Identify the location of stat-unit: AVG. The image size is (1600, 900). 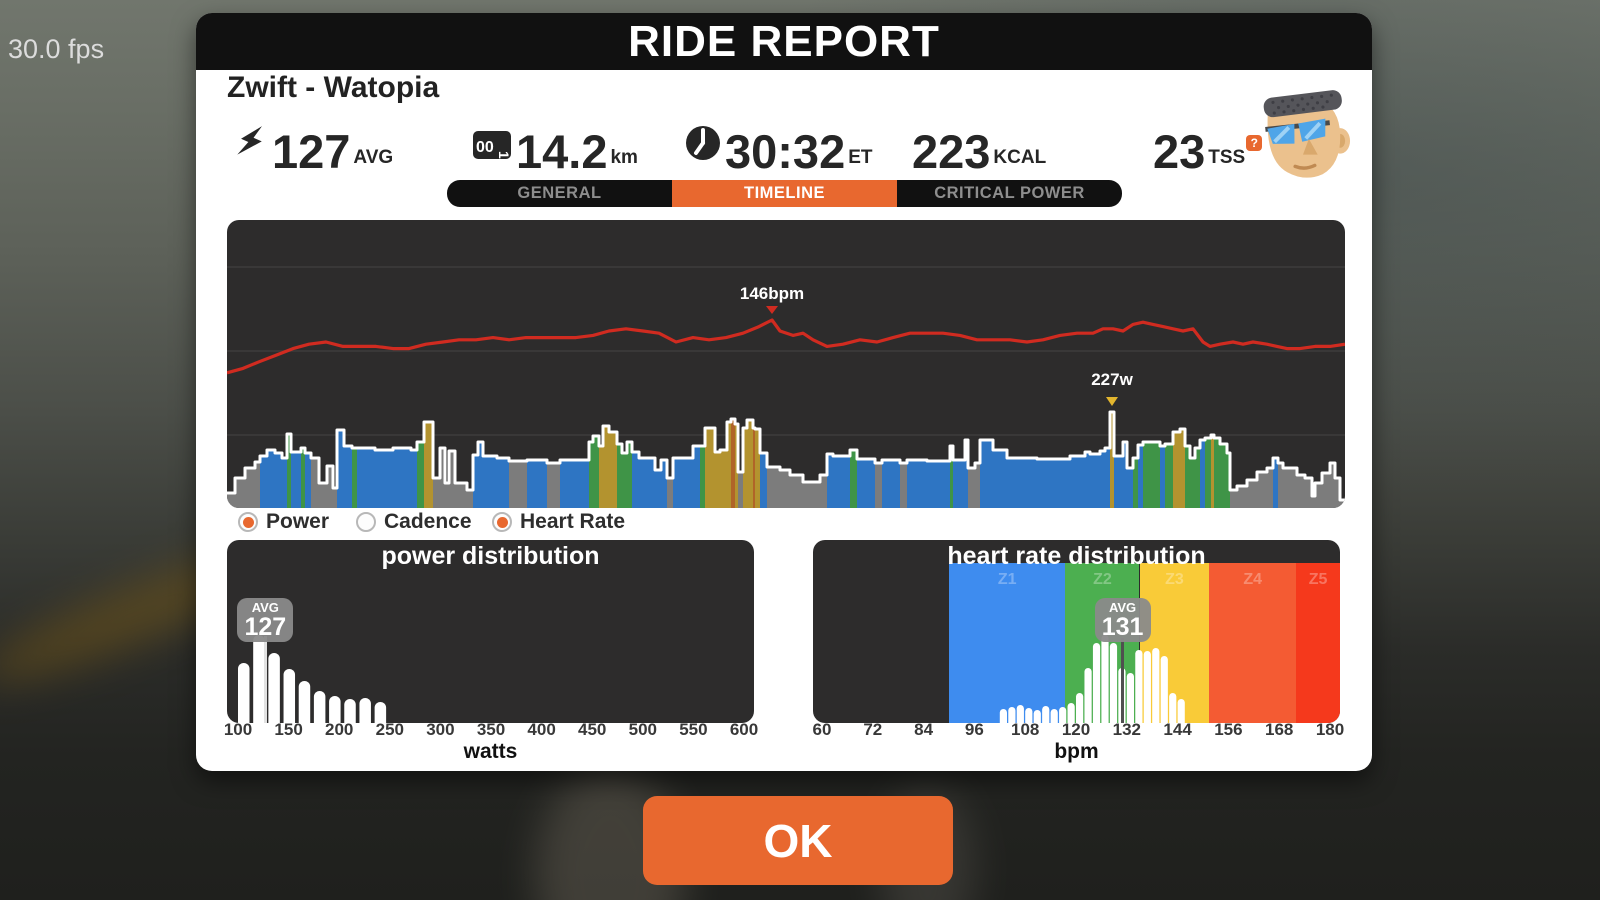
(373, 157).